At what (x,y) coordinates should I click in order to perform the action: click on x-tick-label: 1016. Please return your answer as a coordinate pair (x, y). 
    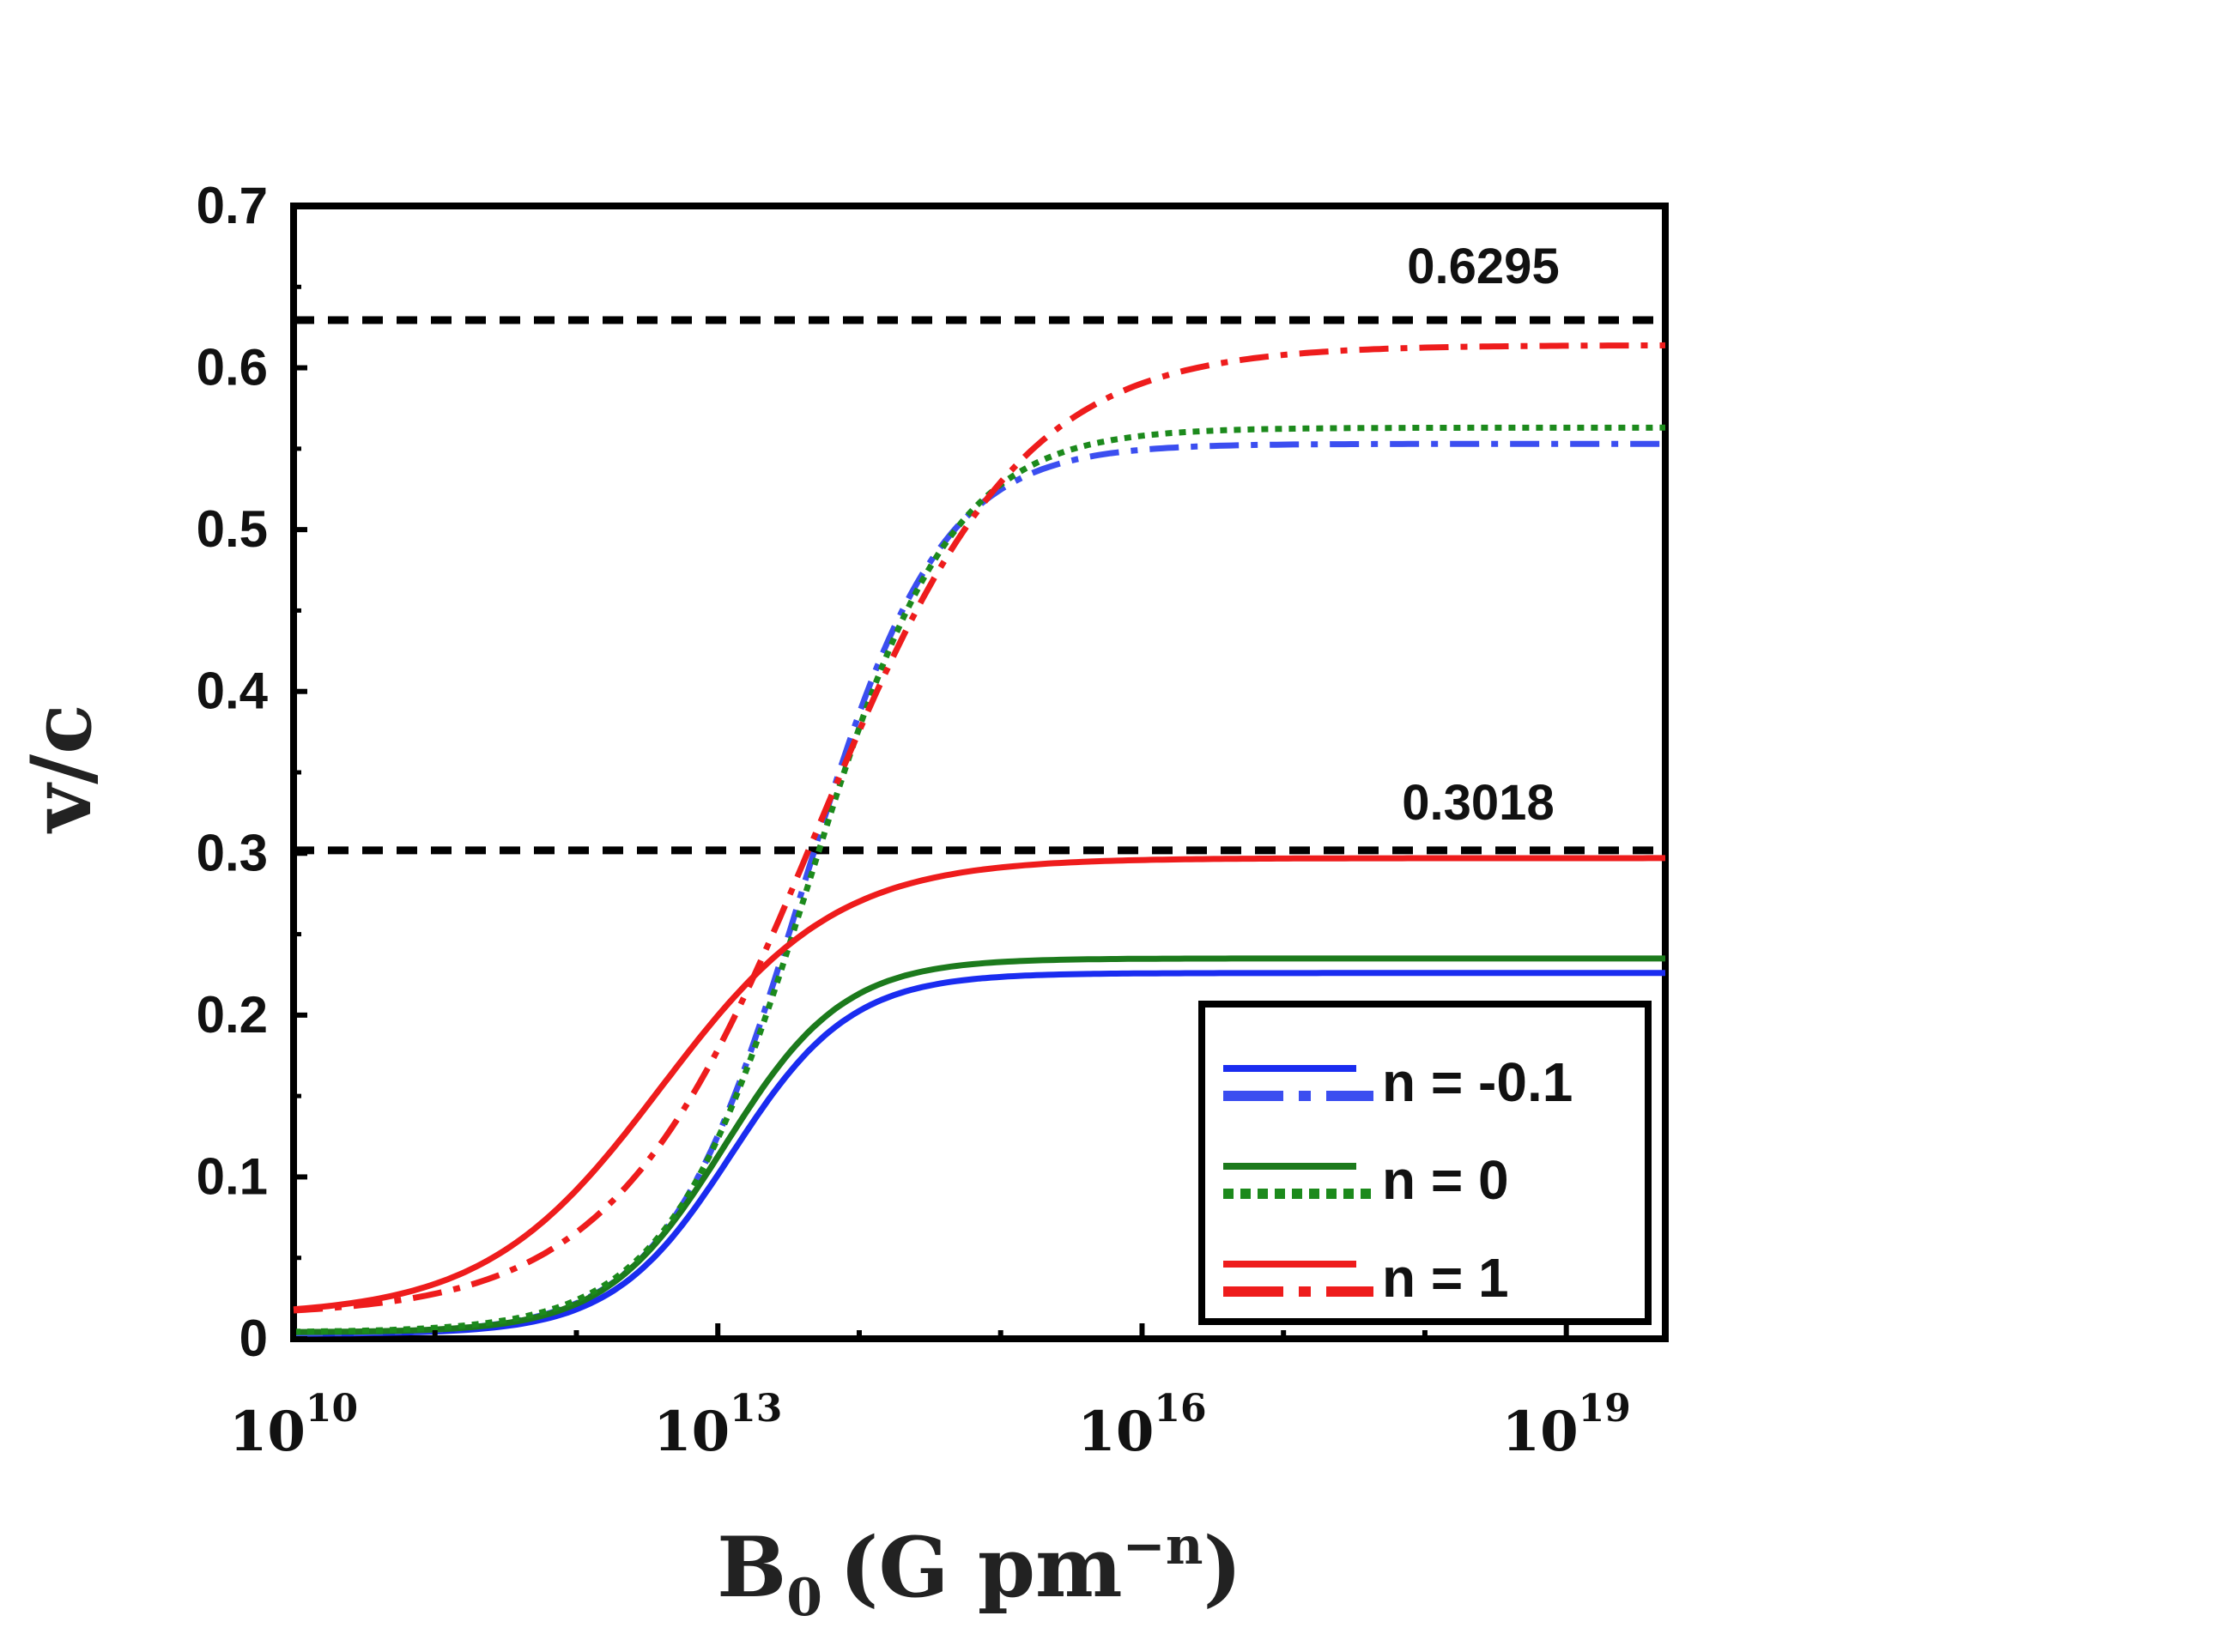
    Looking at the image, I should click on (1141, 1425).